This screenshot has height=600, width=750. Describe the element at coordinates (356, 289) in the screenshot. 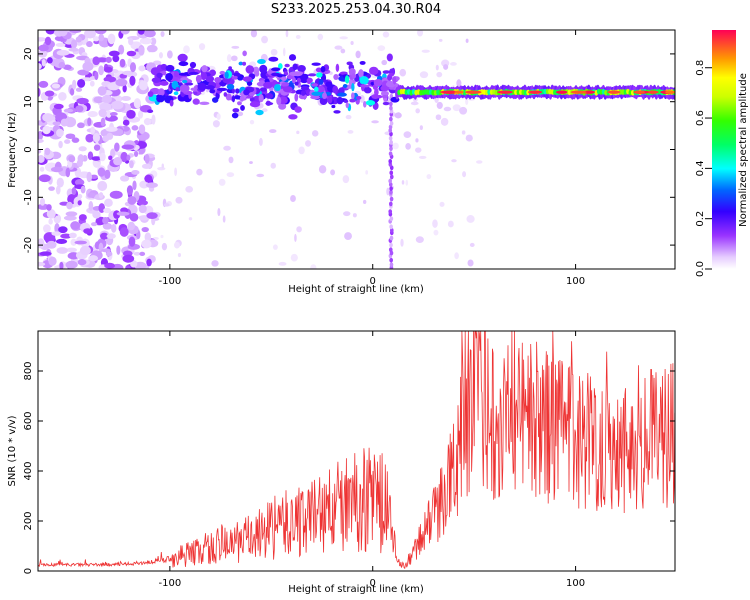

I see `spectrogram-x-axis-title: Height of straight line (km)` at that location.